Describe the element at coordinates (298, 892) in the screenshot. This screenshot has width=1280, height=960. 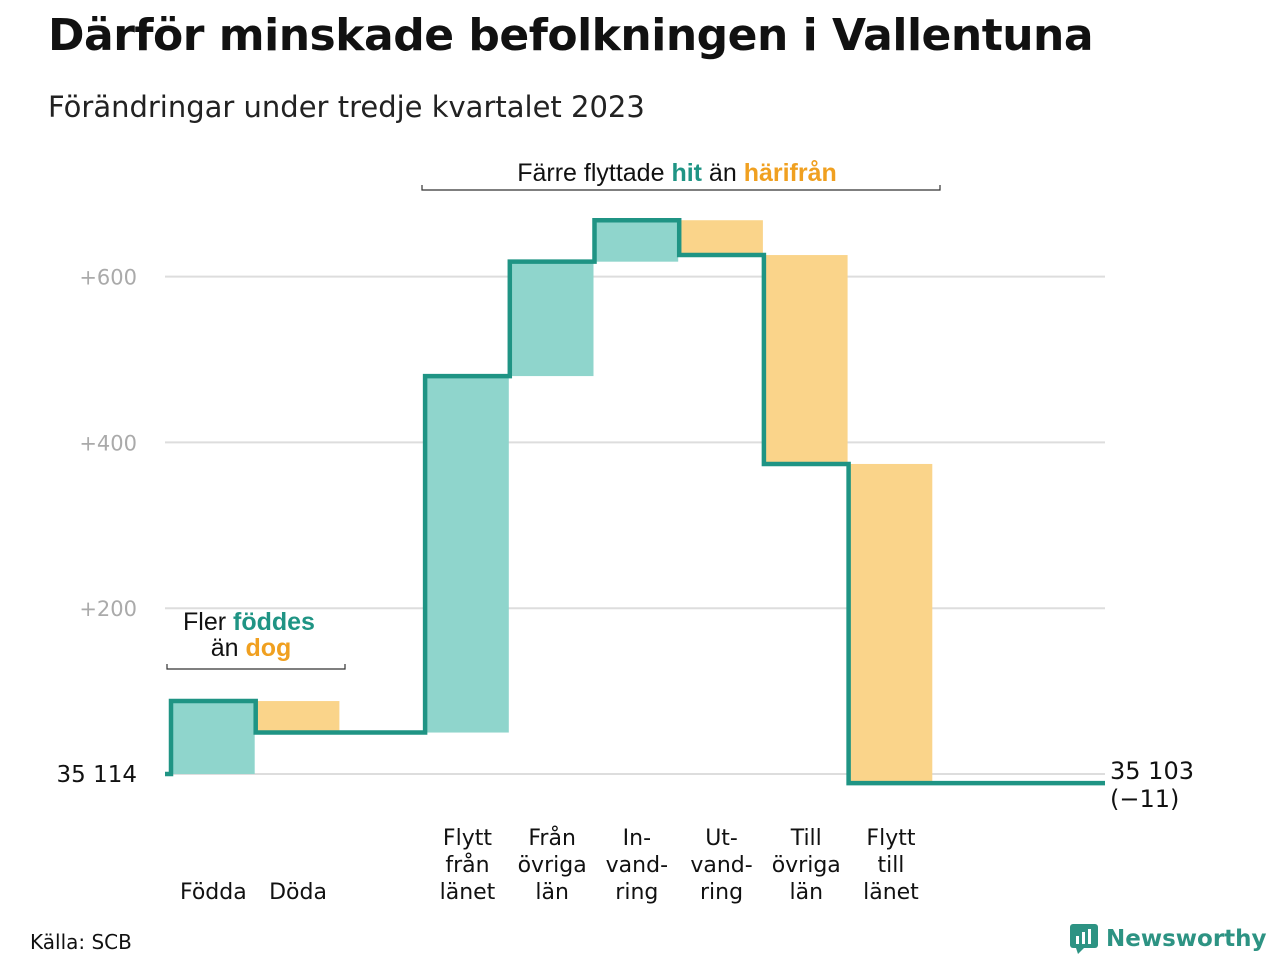
I see `x-category-label: Döda` at that location.